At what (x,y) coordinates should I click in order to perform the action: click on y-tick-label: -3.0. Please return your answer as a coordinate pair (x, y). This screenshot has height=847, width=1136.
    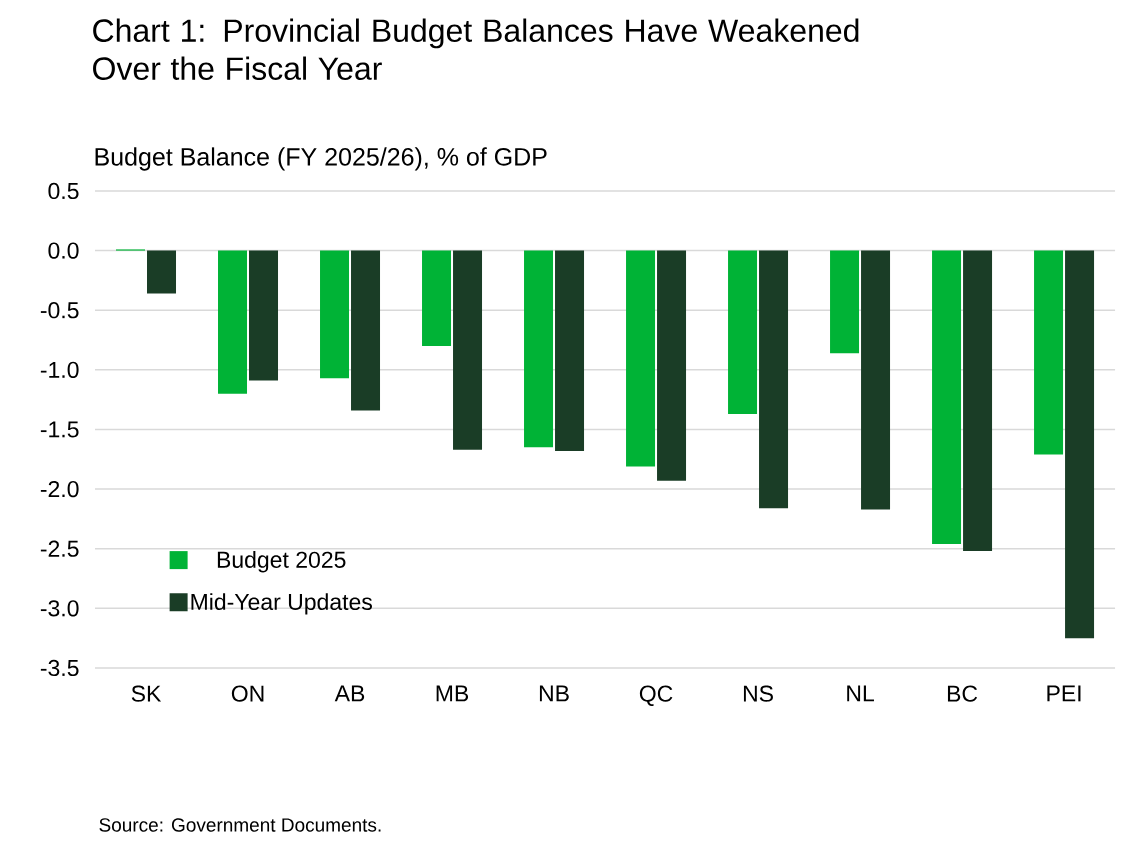
    Looking at the image, I should click on (59, 608).